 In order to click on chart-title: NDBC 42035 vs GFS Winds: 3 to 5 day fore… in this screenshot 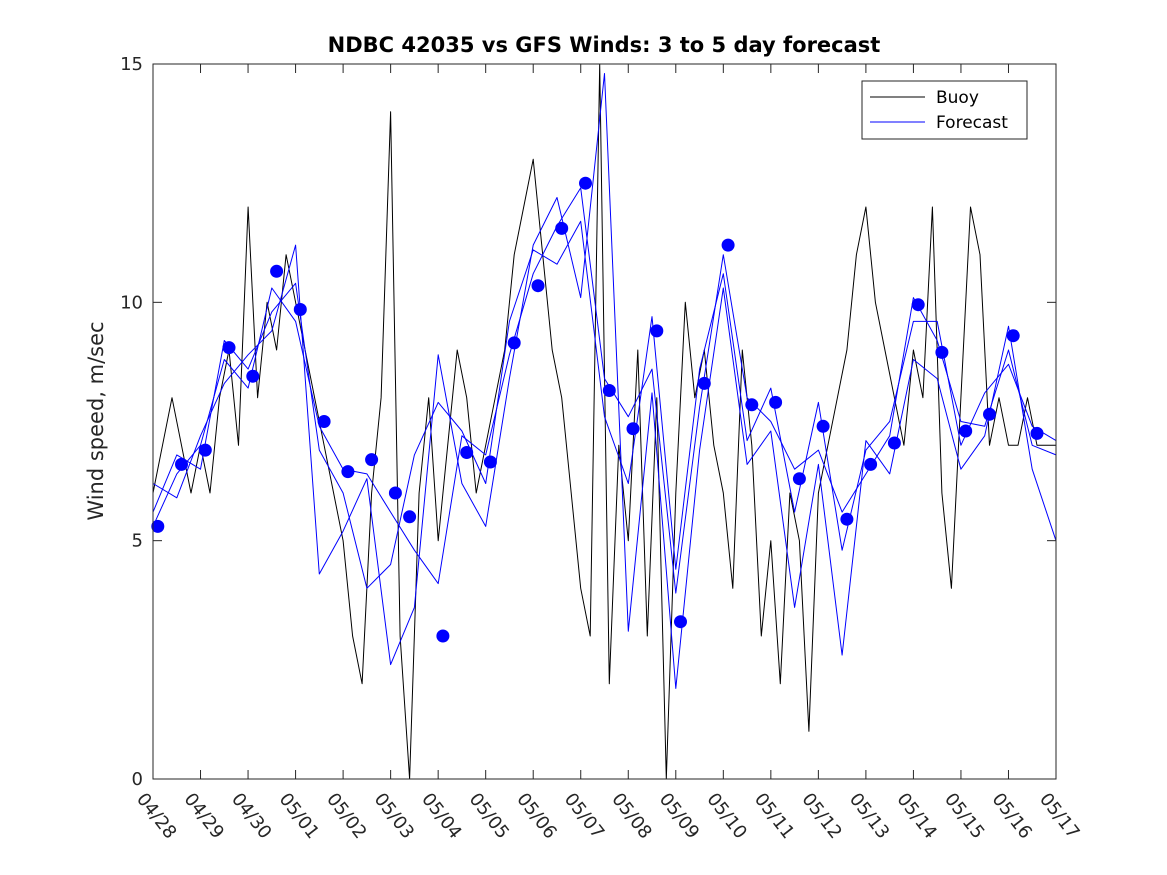, I will do `click(604, 45)`.